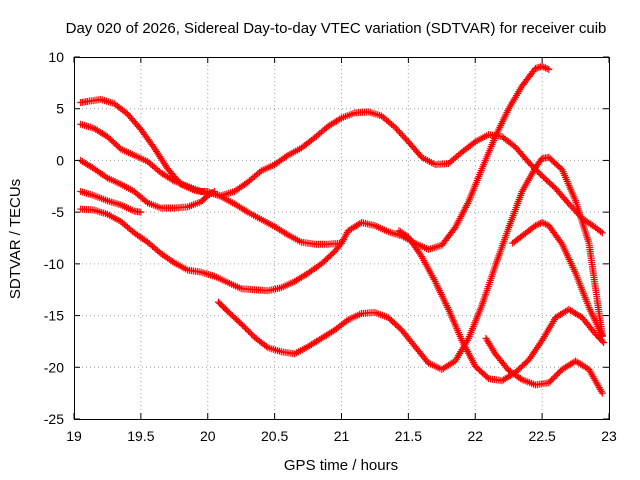 The image size is (640, 480). I want to click on x-axis-title: GPS time / hours, so click(341, 465).